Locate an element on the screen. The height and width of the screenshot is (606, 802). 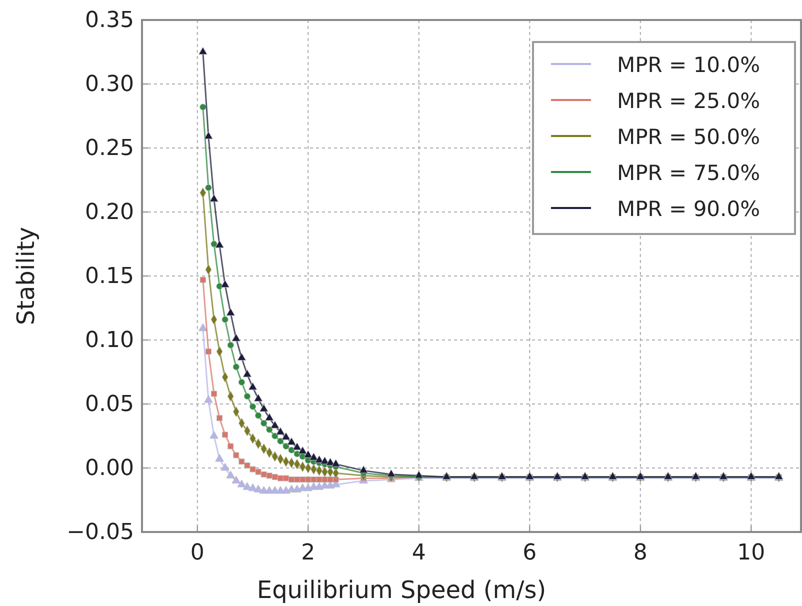
x-tick-label: 6 is located at coordinates (529, 553).